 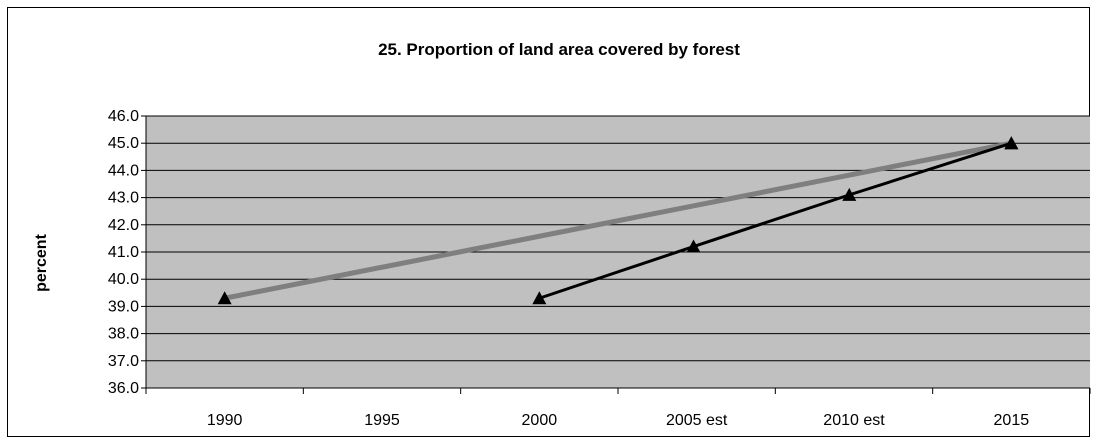 What do you see at coordinates (123, 361) in the screenshot?
I see `y-tick-label: 37.0` at bounding box center [123, 361].